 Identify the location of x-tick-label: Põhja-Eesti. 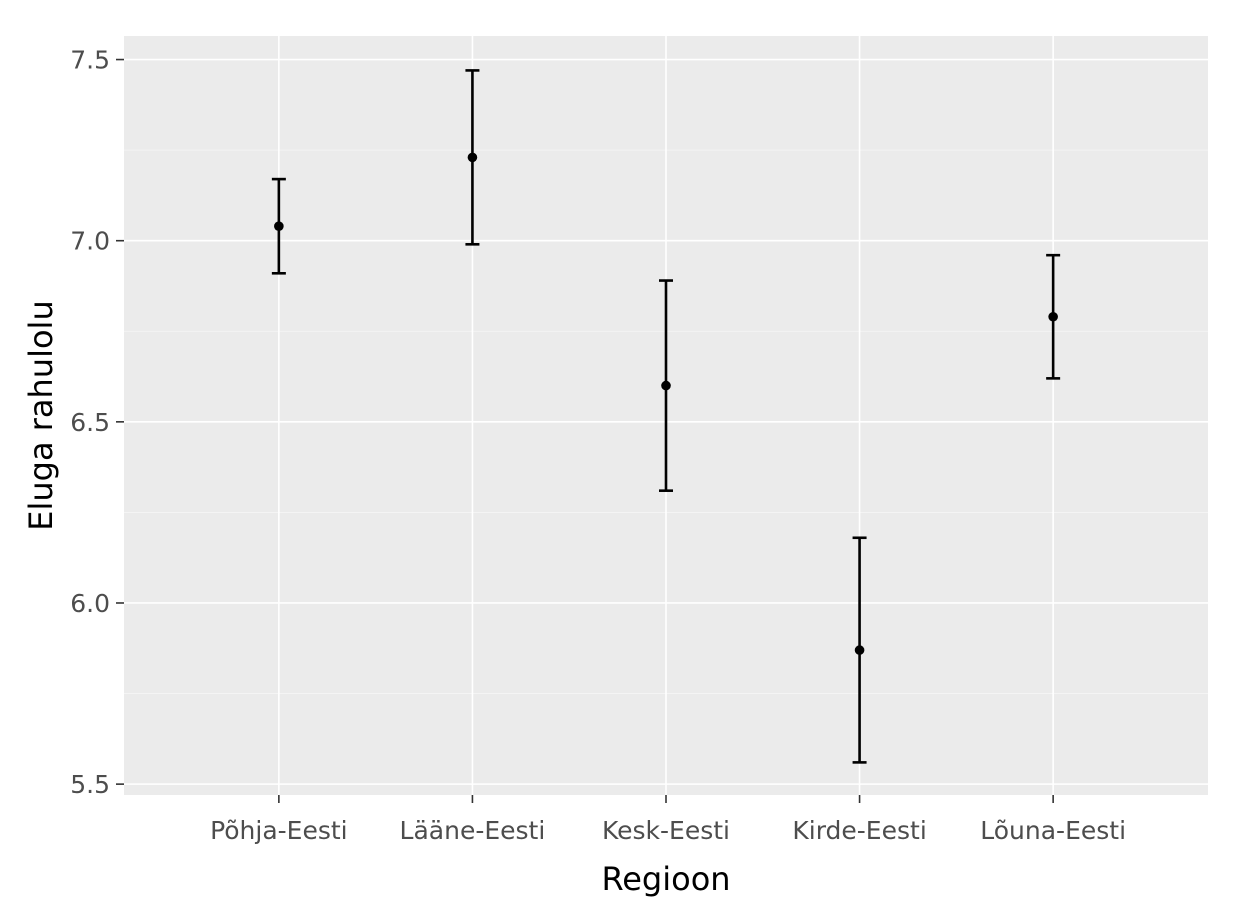
(279, 830).